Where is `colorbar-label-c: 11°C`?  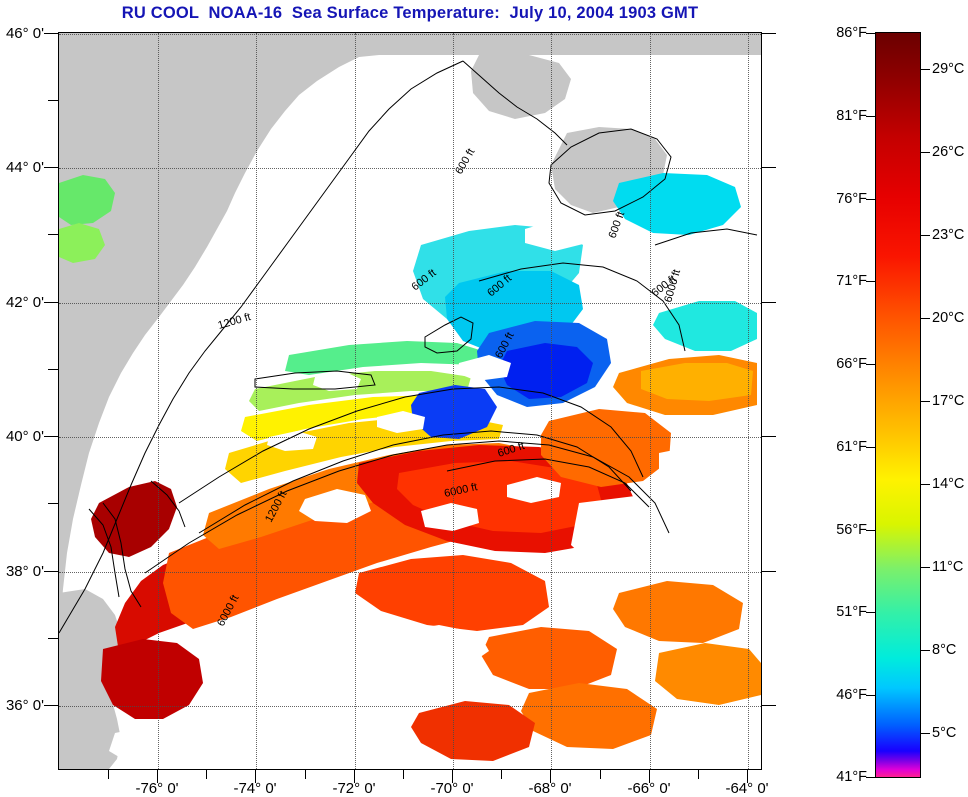
colorbar-label-c: 11°C is located at coordinates (948, 567).